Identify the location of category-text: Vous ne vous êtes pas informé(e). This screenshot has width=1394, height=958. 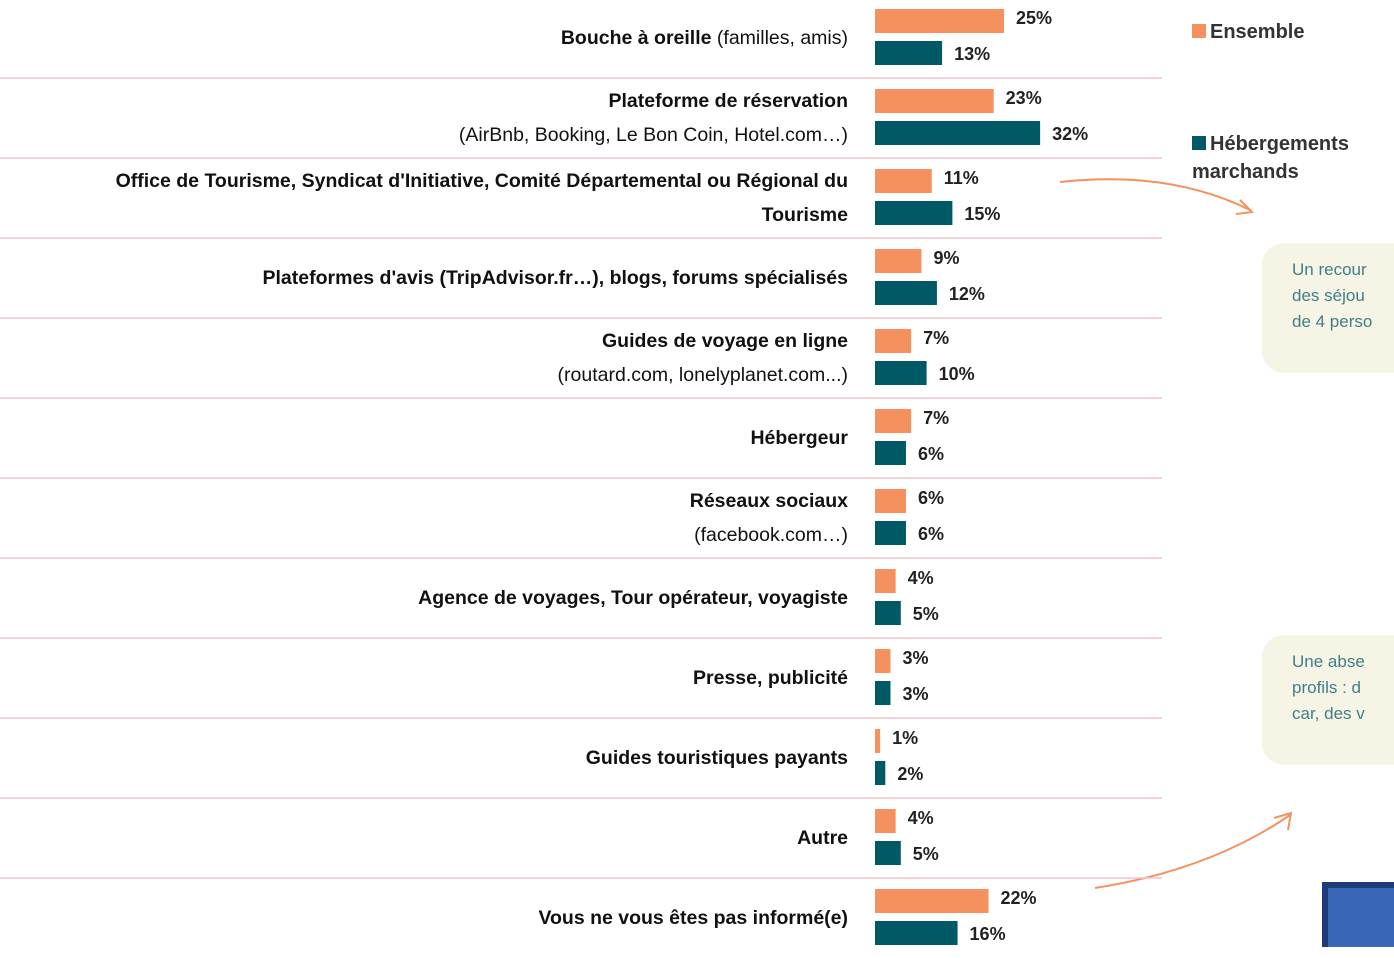
(693, 918).